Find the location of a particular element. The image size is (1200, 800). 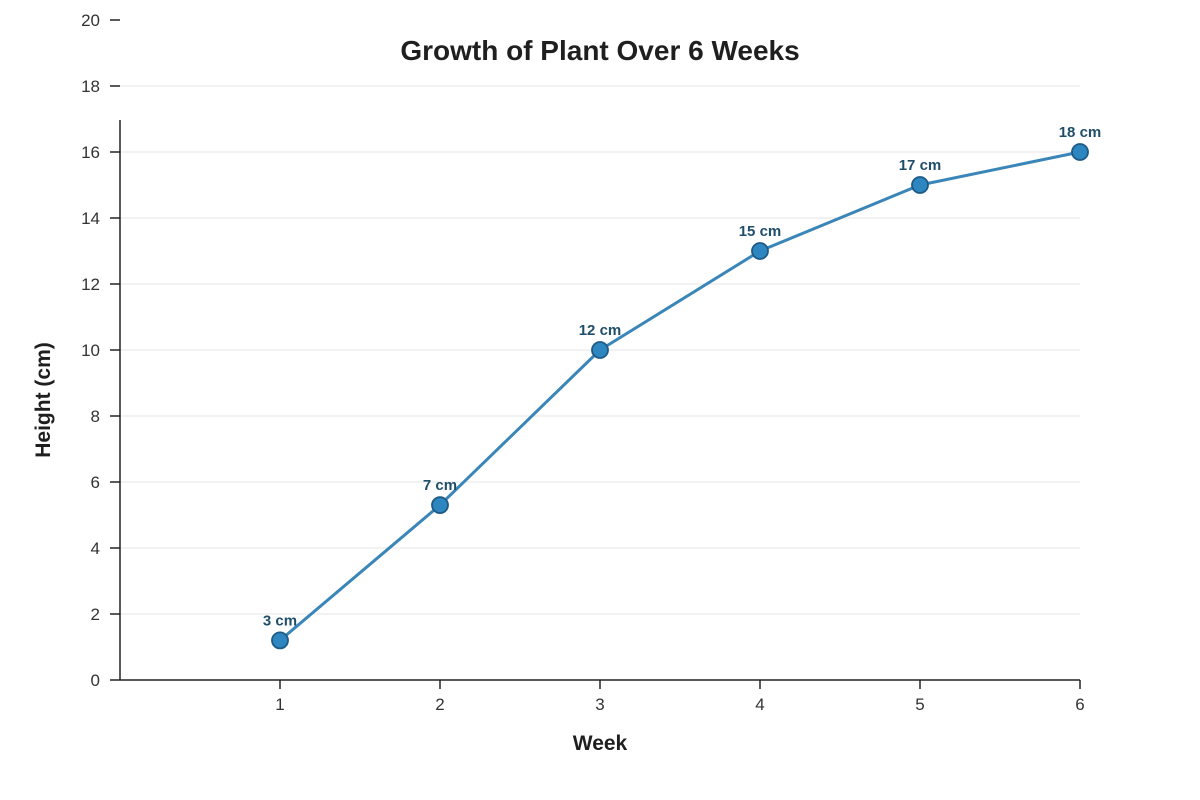

y-tick-label: 14 is located at coordinates (90, 218).